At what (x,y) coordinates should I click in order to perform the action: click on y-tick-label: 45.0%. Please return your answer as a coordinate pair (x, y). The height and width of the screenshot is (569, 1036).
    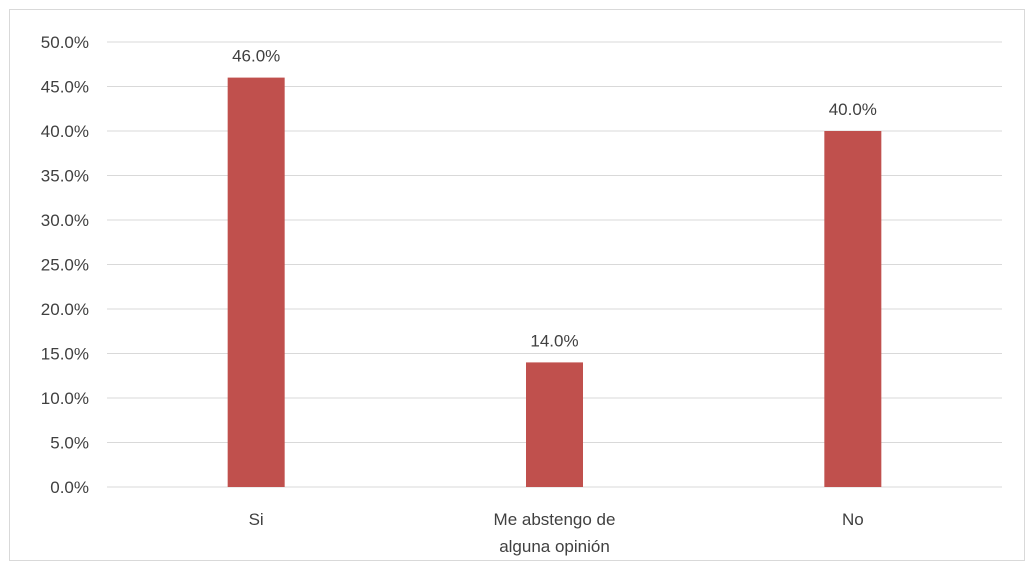
    Looking at the image, I should click on (65, 87).